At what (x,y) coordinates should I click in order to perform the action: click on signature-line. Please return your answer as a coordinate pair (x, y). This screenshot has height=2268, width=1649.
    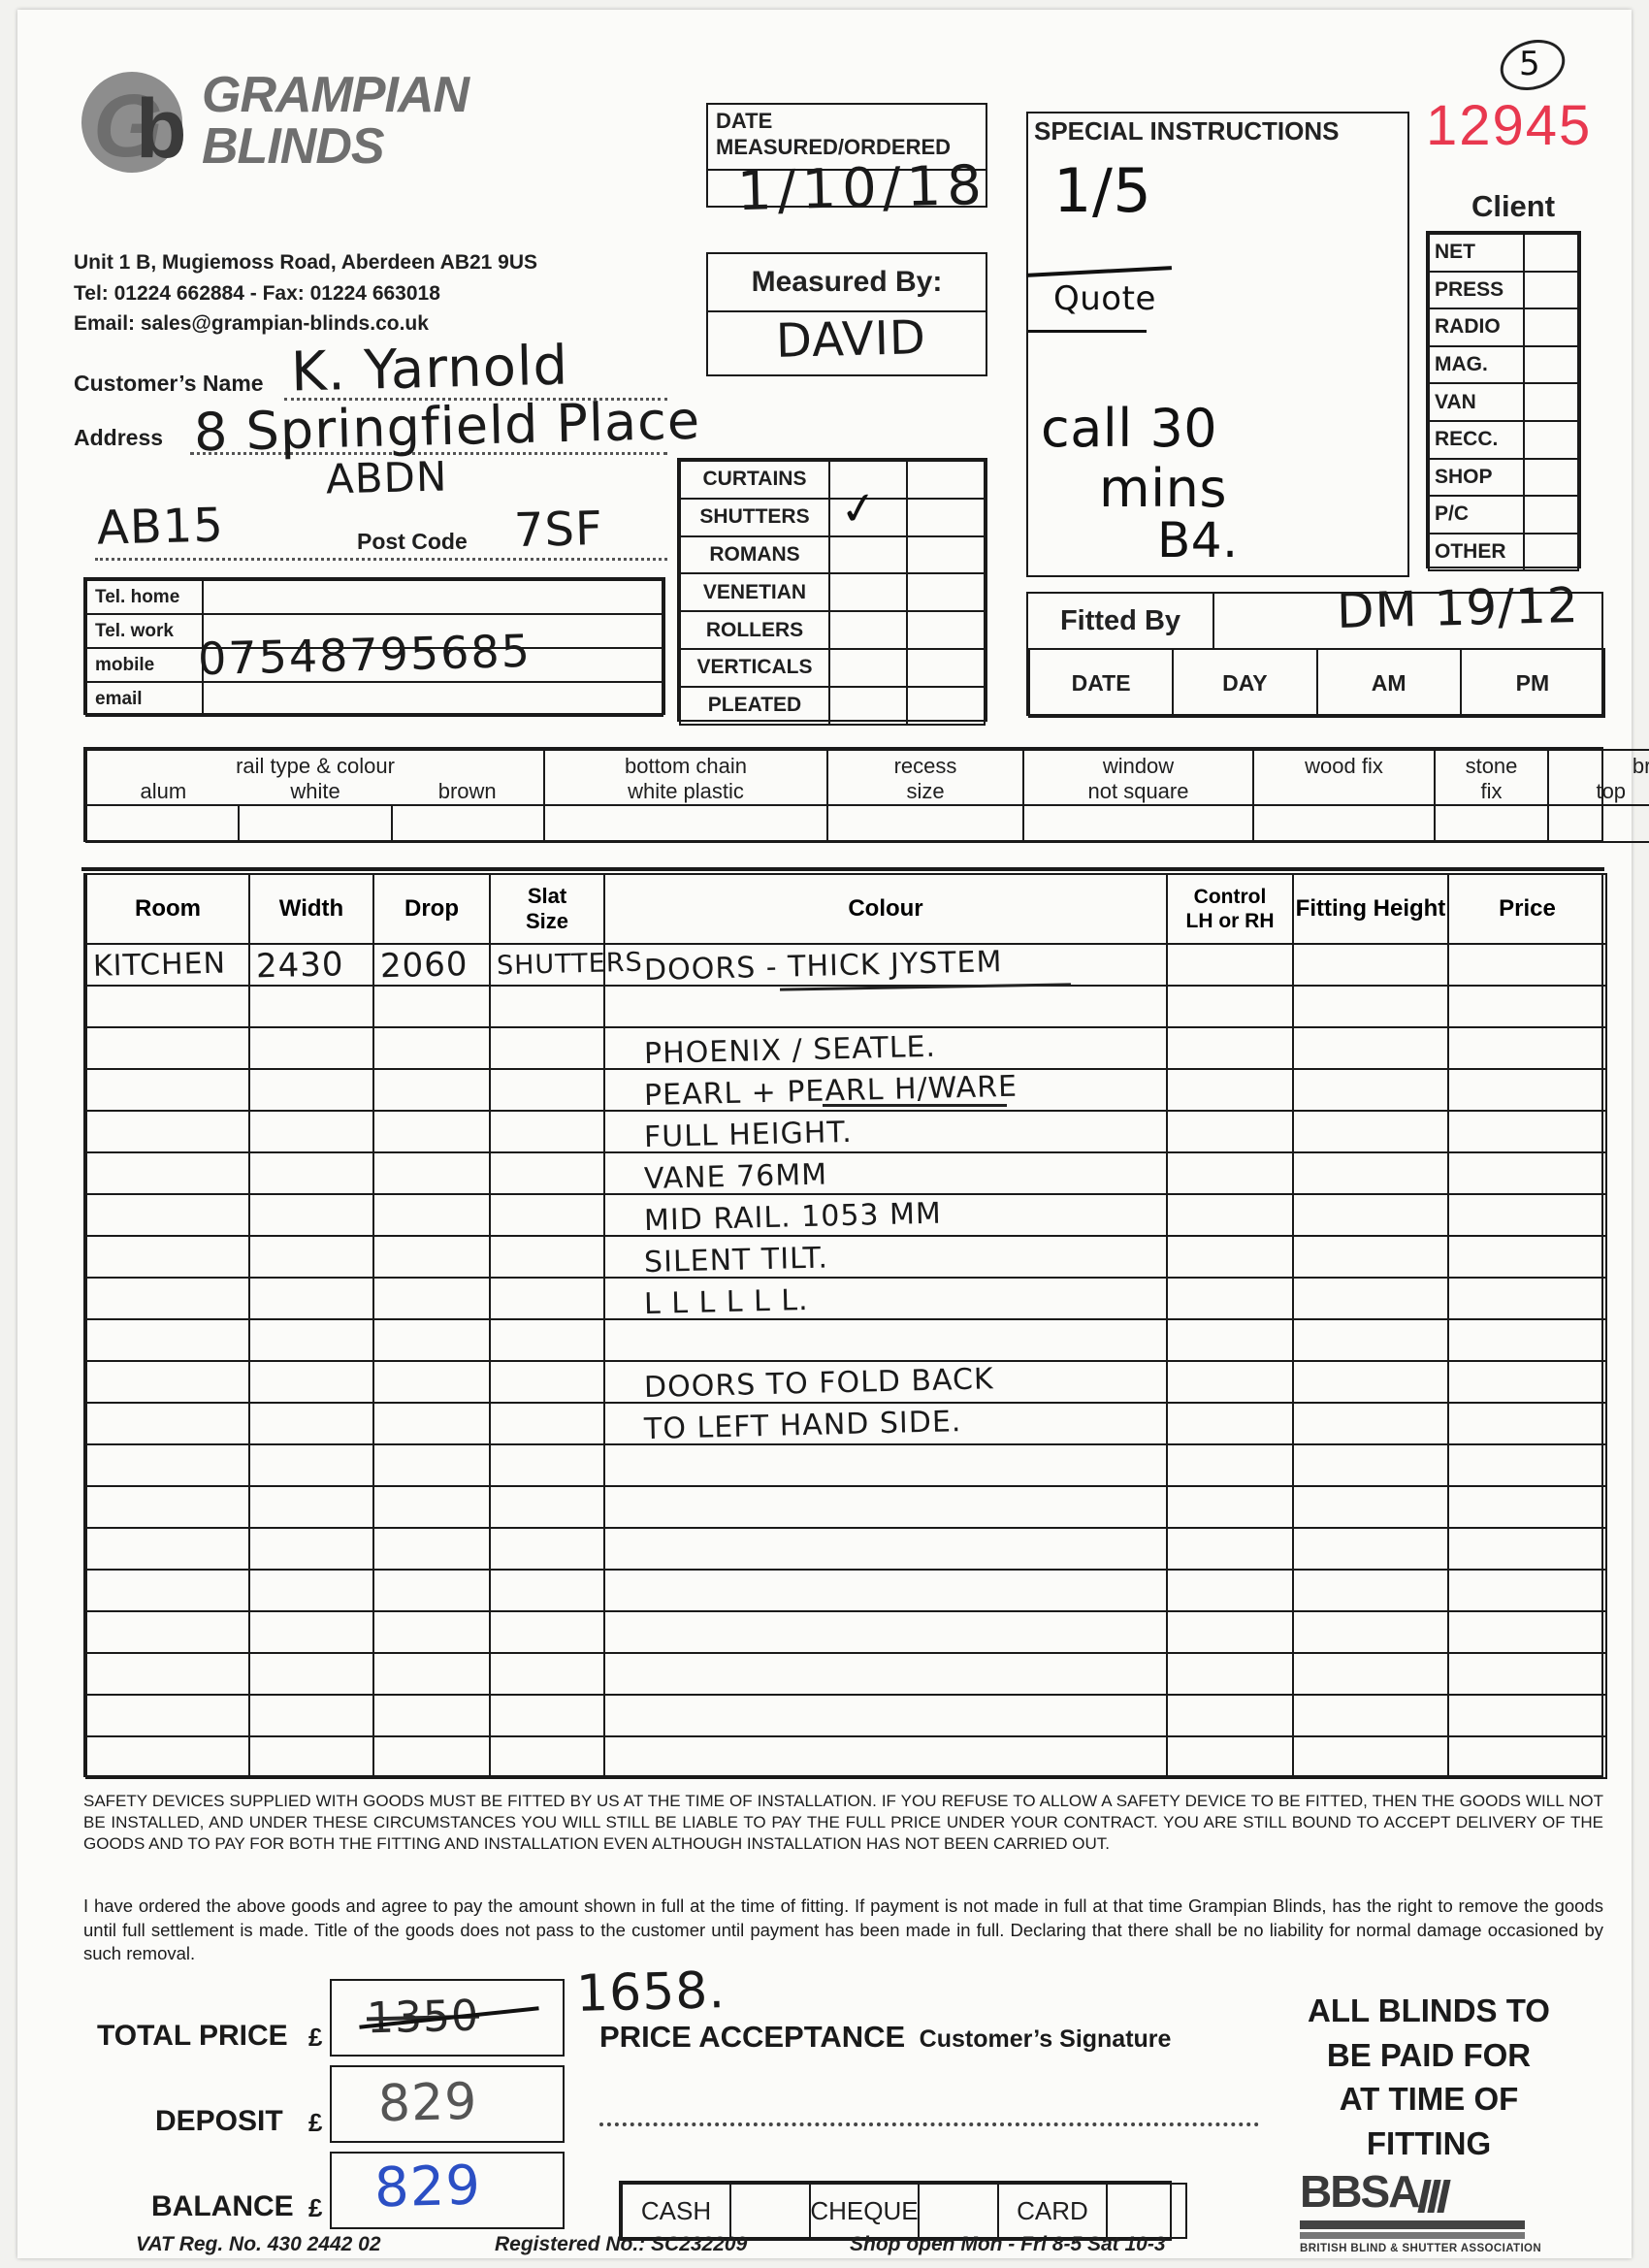
    Looking at the image, I should click on (929, 2124).